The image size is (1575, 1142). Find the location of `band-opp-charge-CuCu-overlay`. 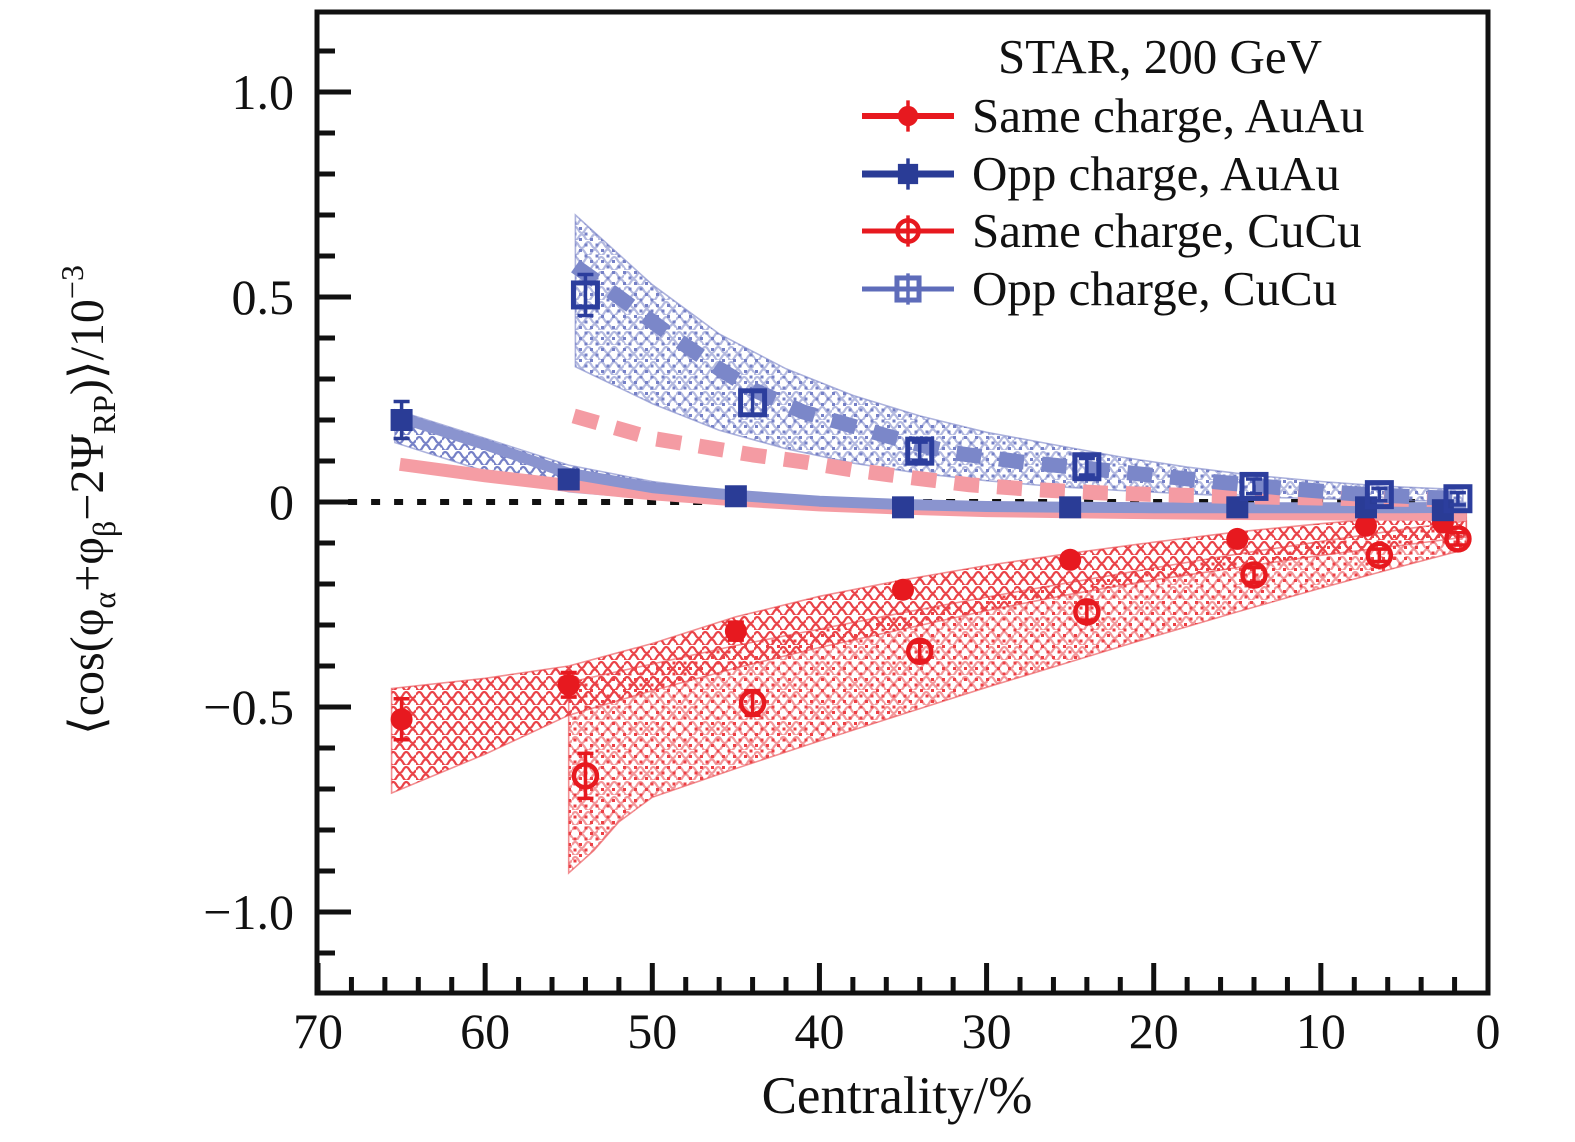

band-opp-charge-CuCu-overlay is located at coordinates (1019, 358).